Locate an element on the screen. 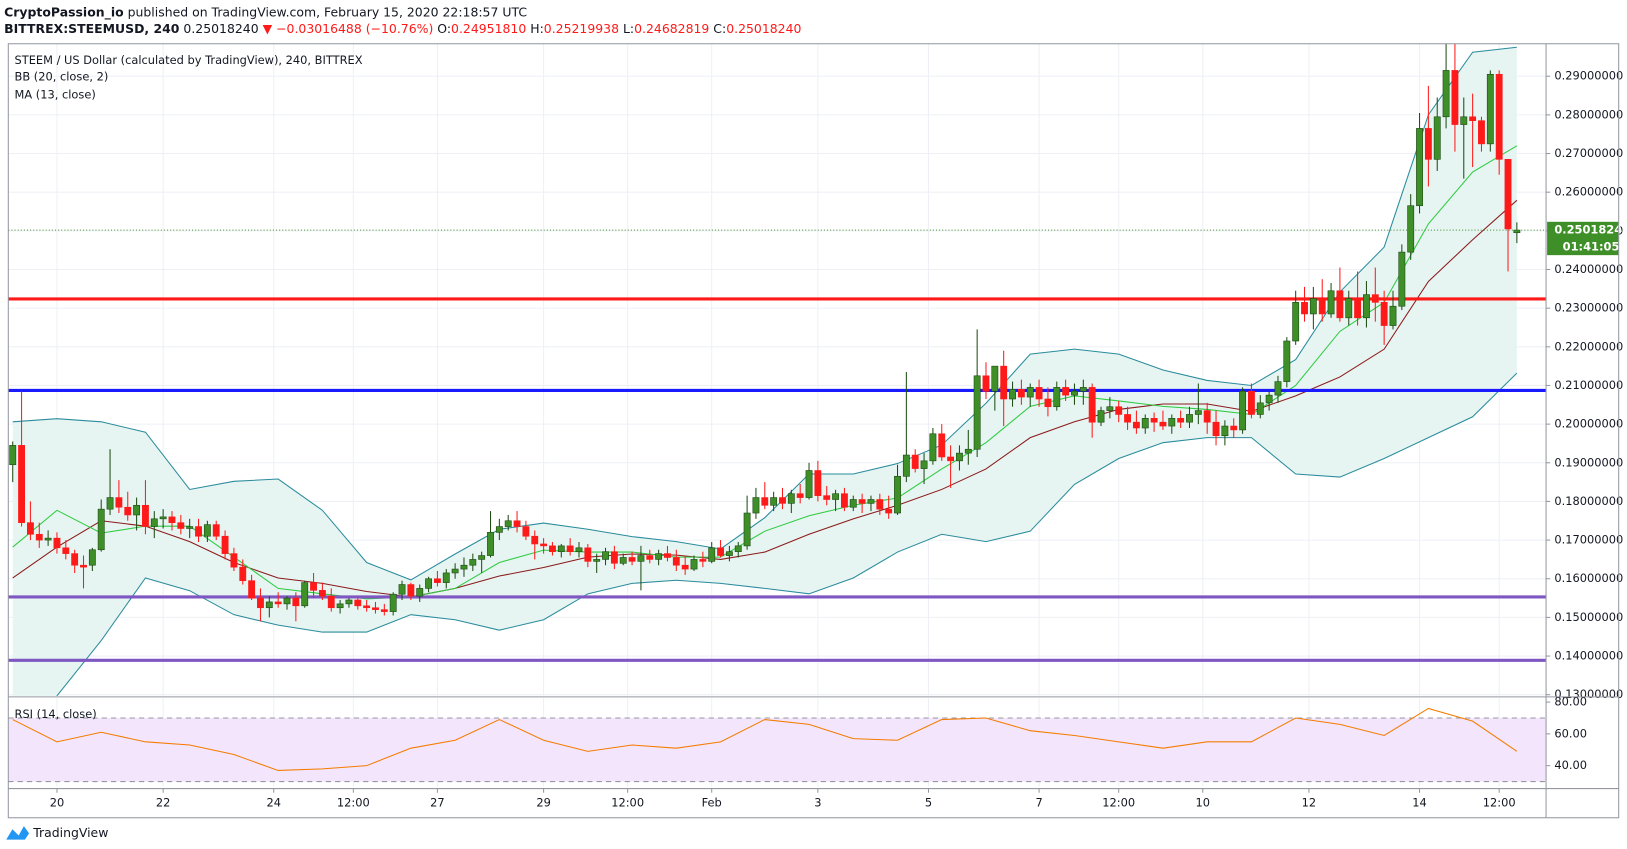 The image size is (1627, 849). author: CryptoPassion_io is located at coordinates (64, 12).